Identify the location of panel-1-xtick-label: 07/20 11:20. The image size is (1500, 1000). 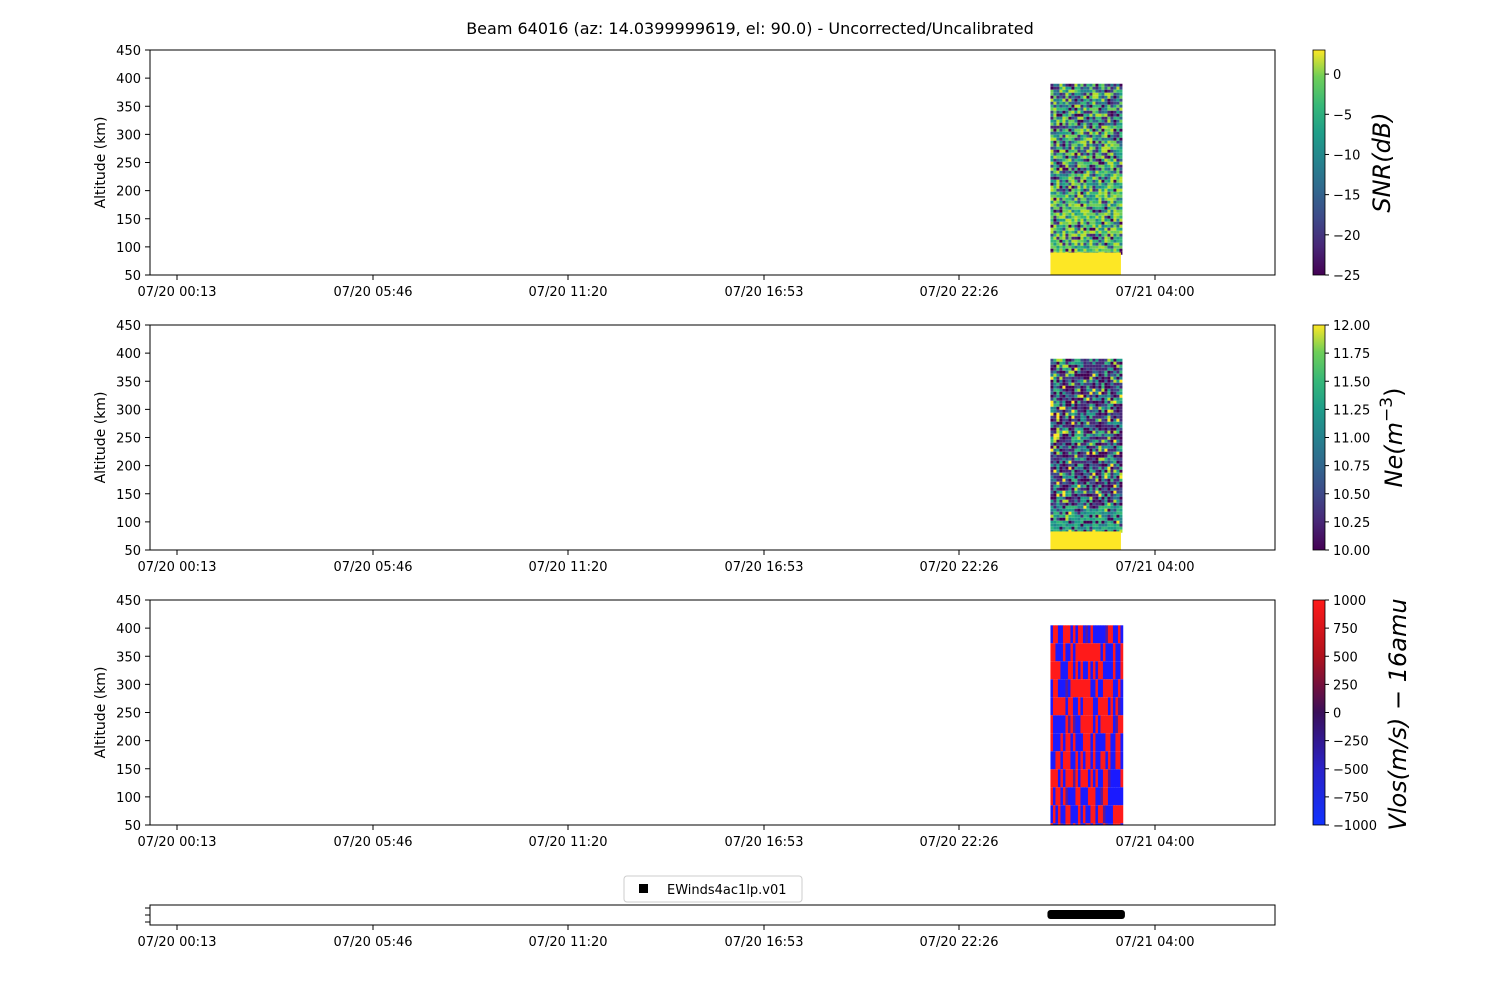
(567, 292).